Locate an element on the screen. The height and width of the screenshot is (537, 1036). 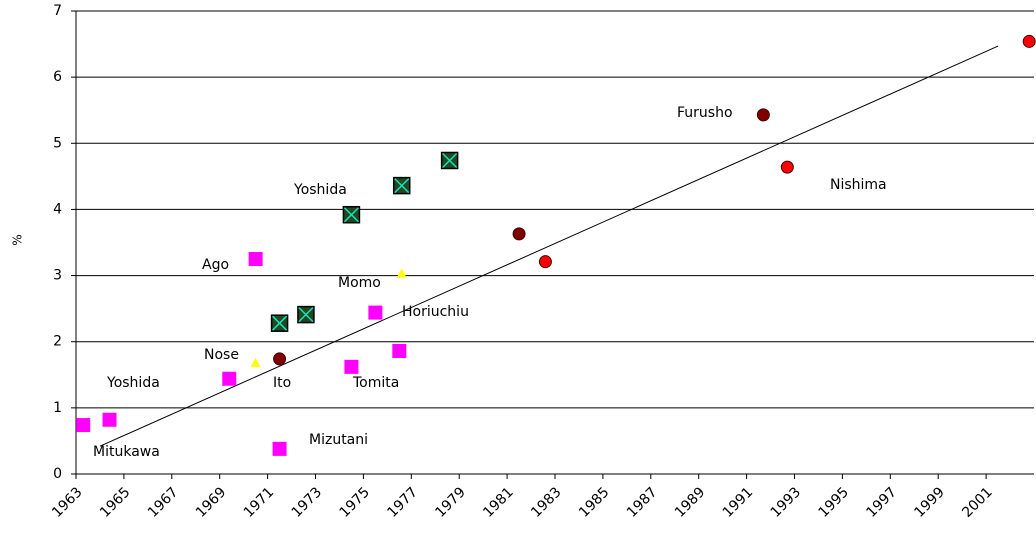
x-tick-label: 1997 is located at coordinates (881, 502).